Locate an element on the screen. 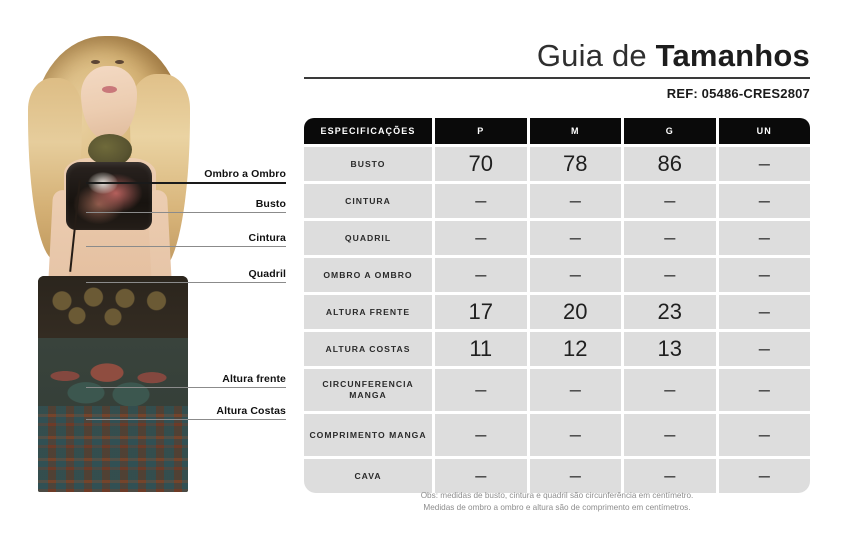  annotation-label: Quadril is located at coordinates (267, 274).